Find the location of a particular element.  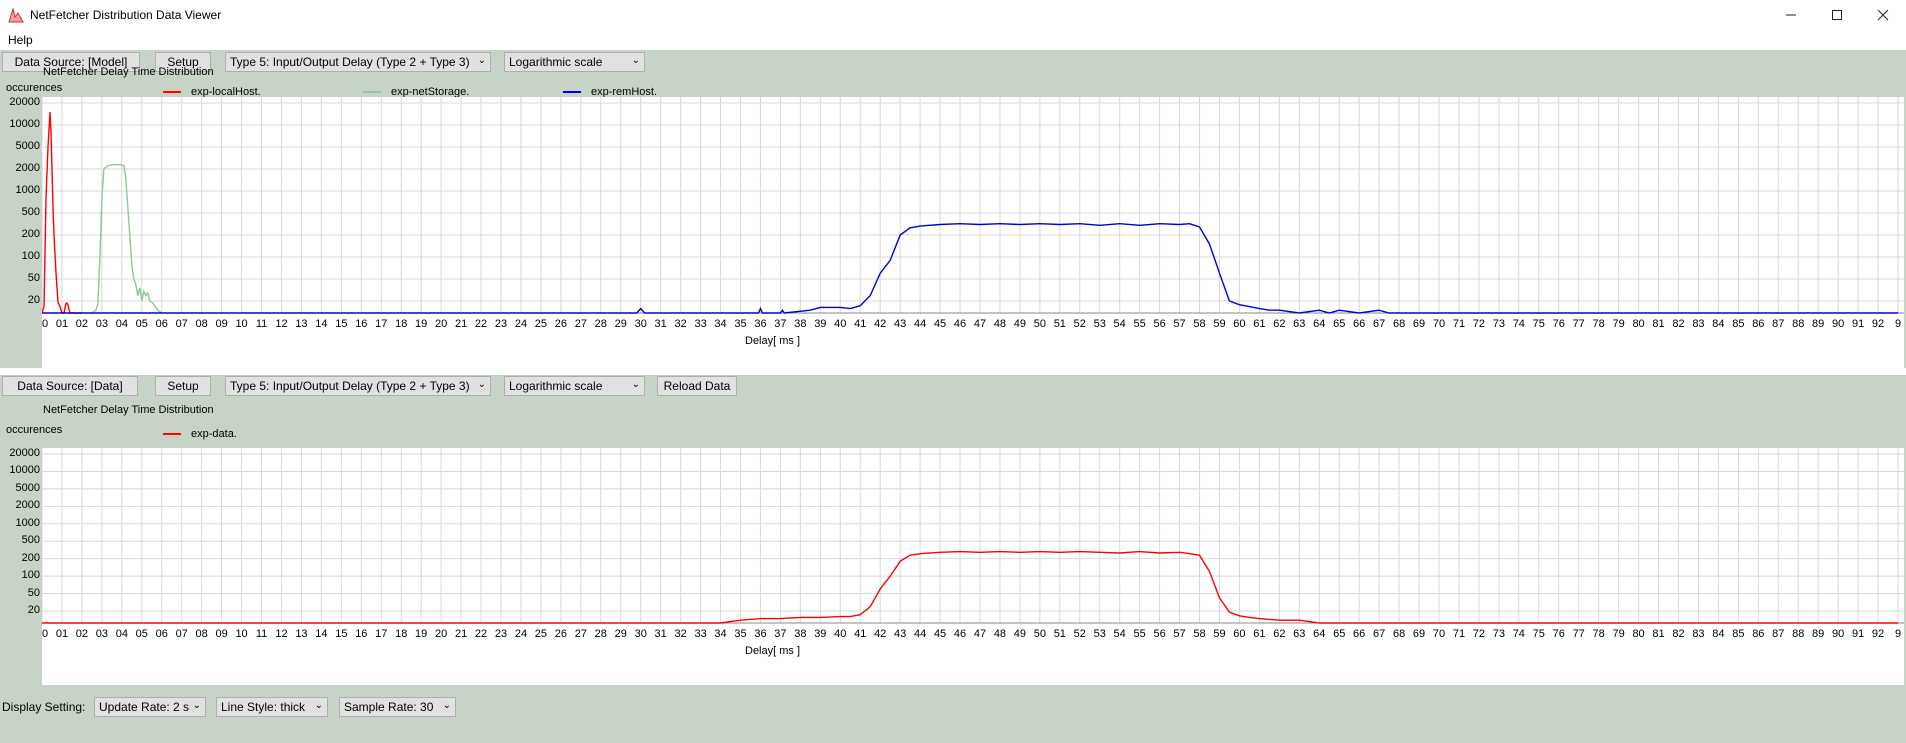

x-tick-label: 84 is located at coordinates (1718, 324).